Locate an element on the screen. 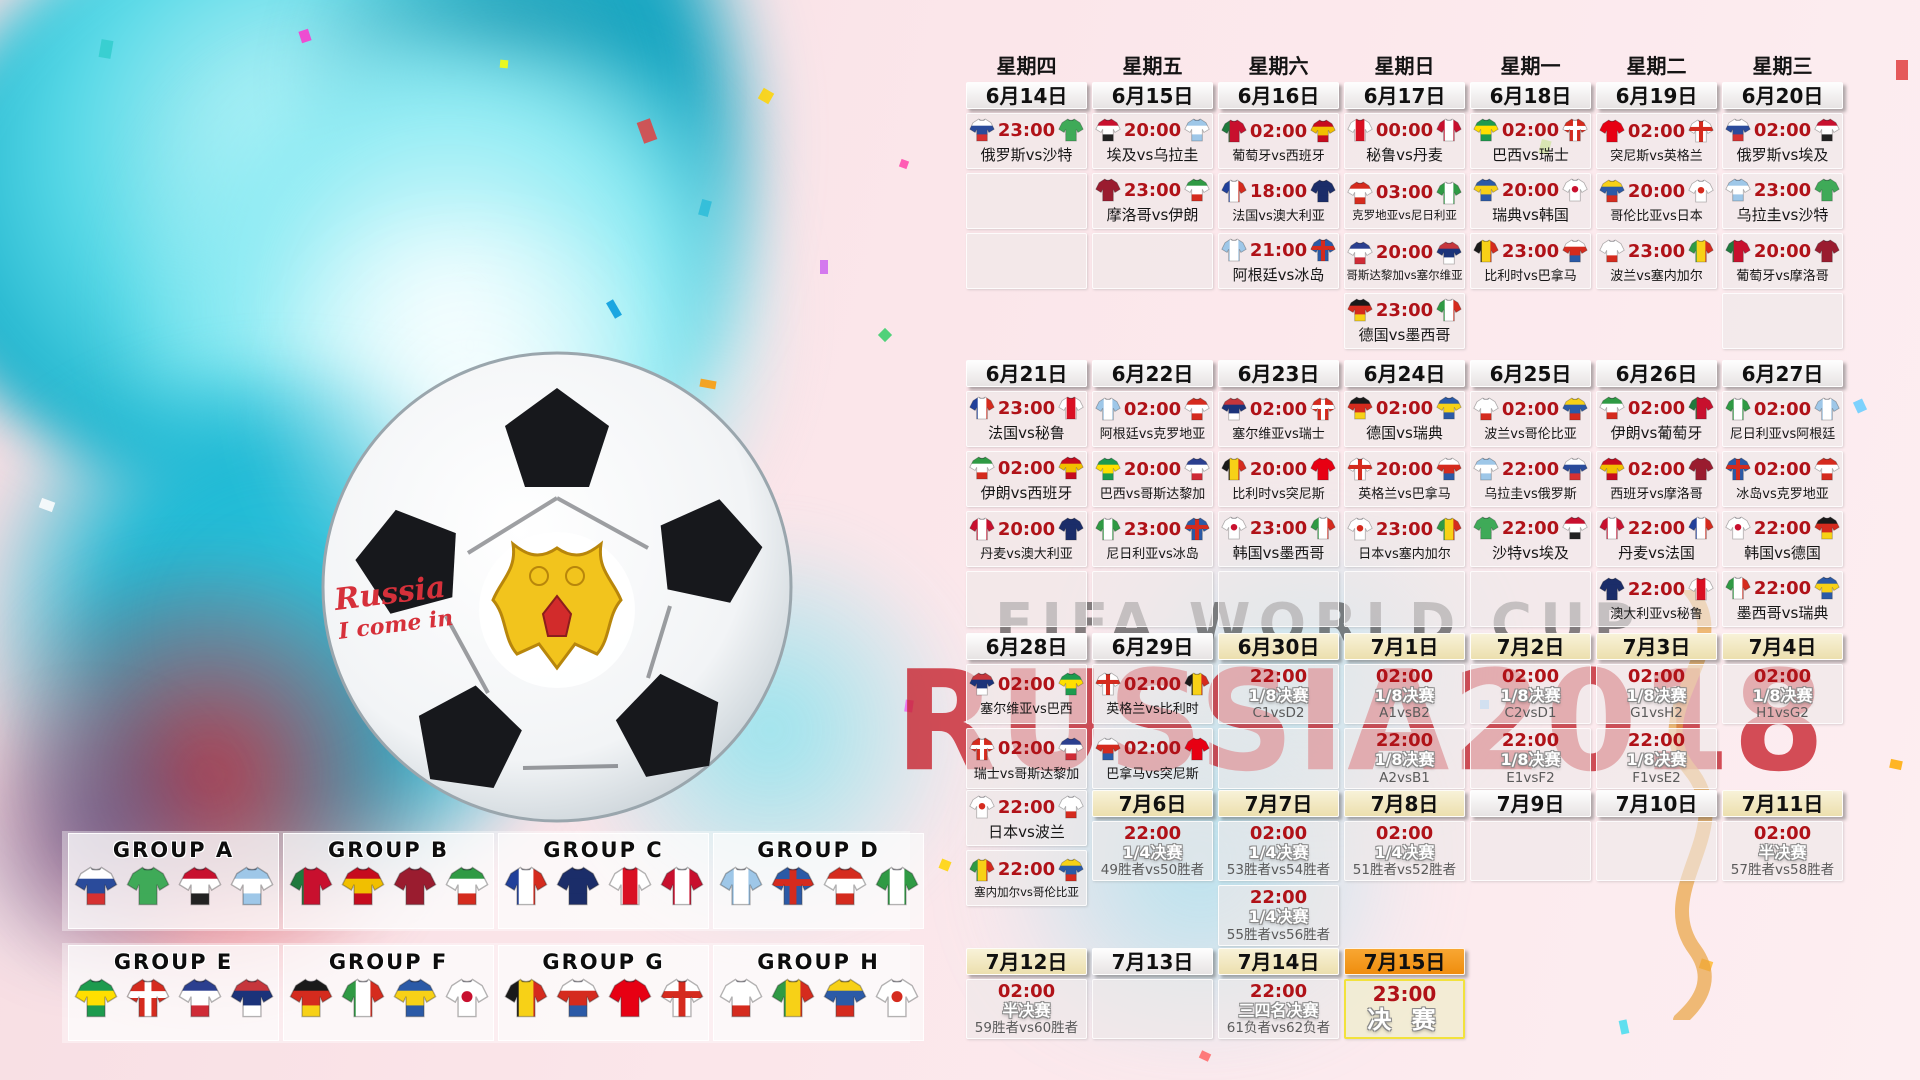  knockout-cell: 02:00 1/4决赛 53胜者vs54胜者 is located at coordinates (1278, 851).